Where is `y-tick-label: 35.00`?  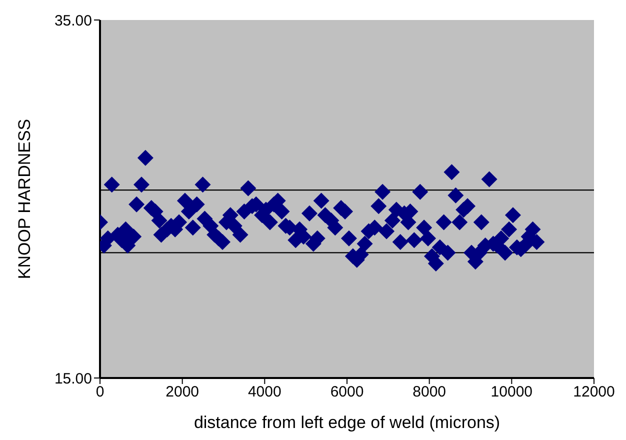 y-tick-label: 35.00 is located at coordinates (73, 21).